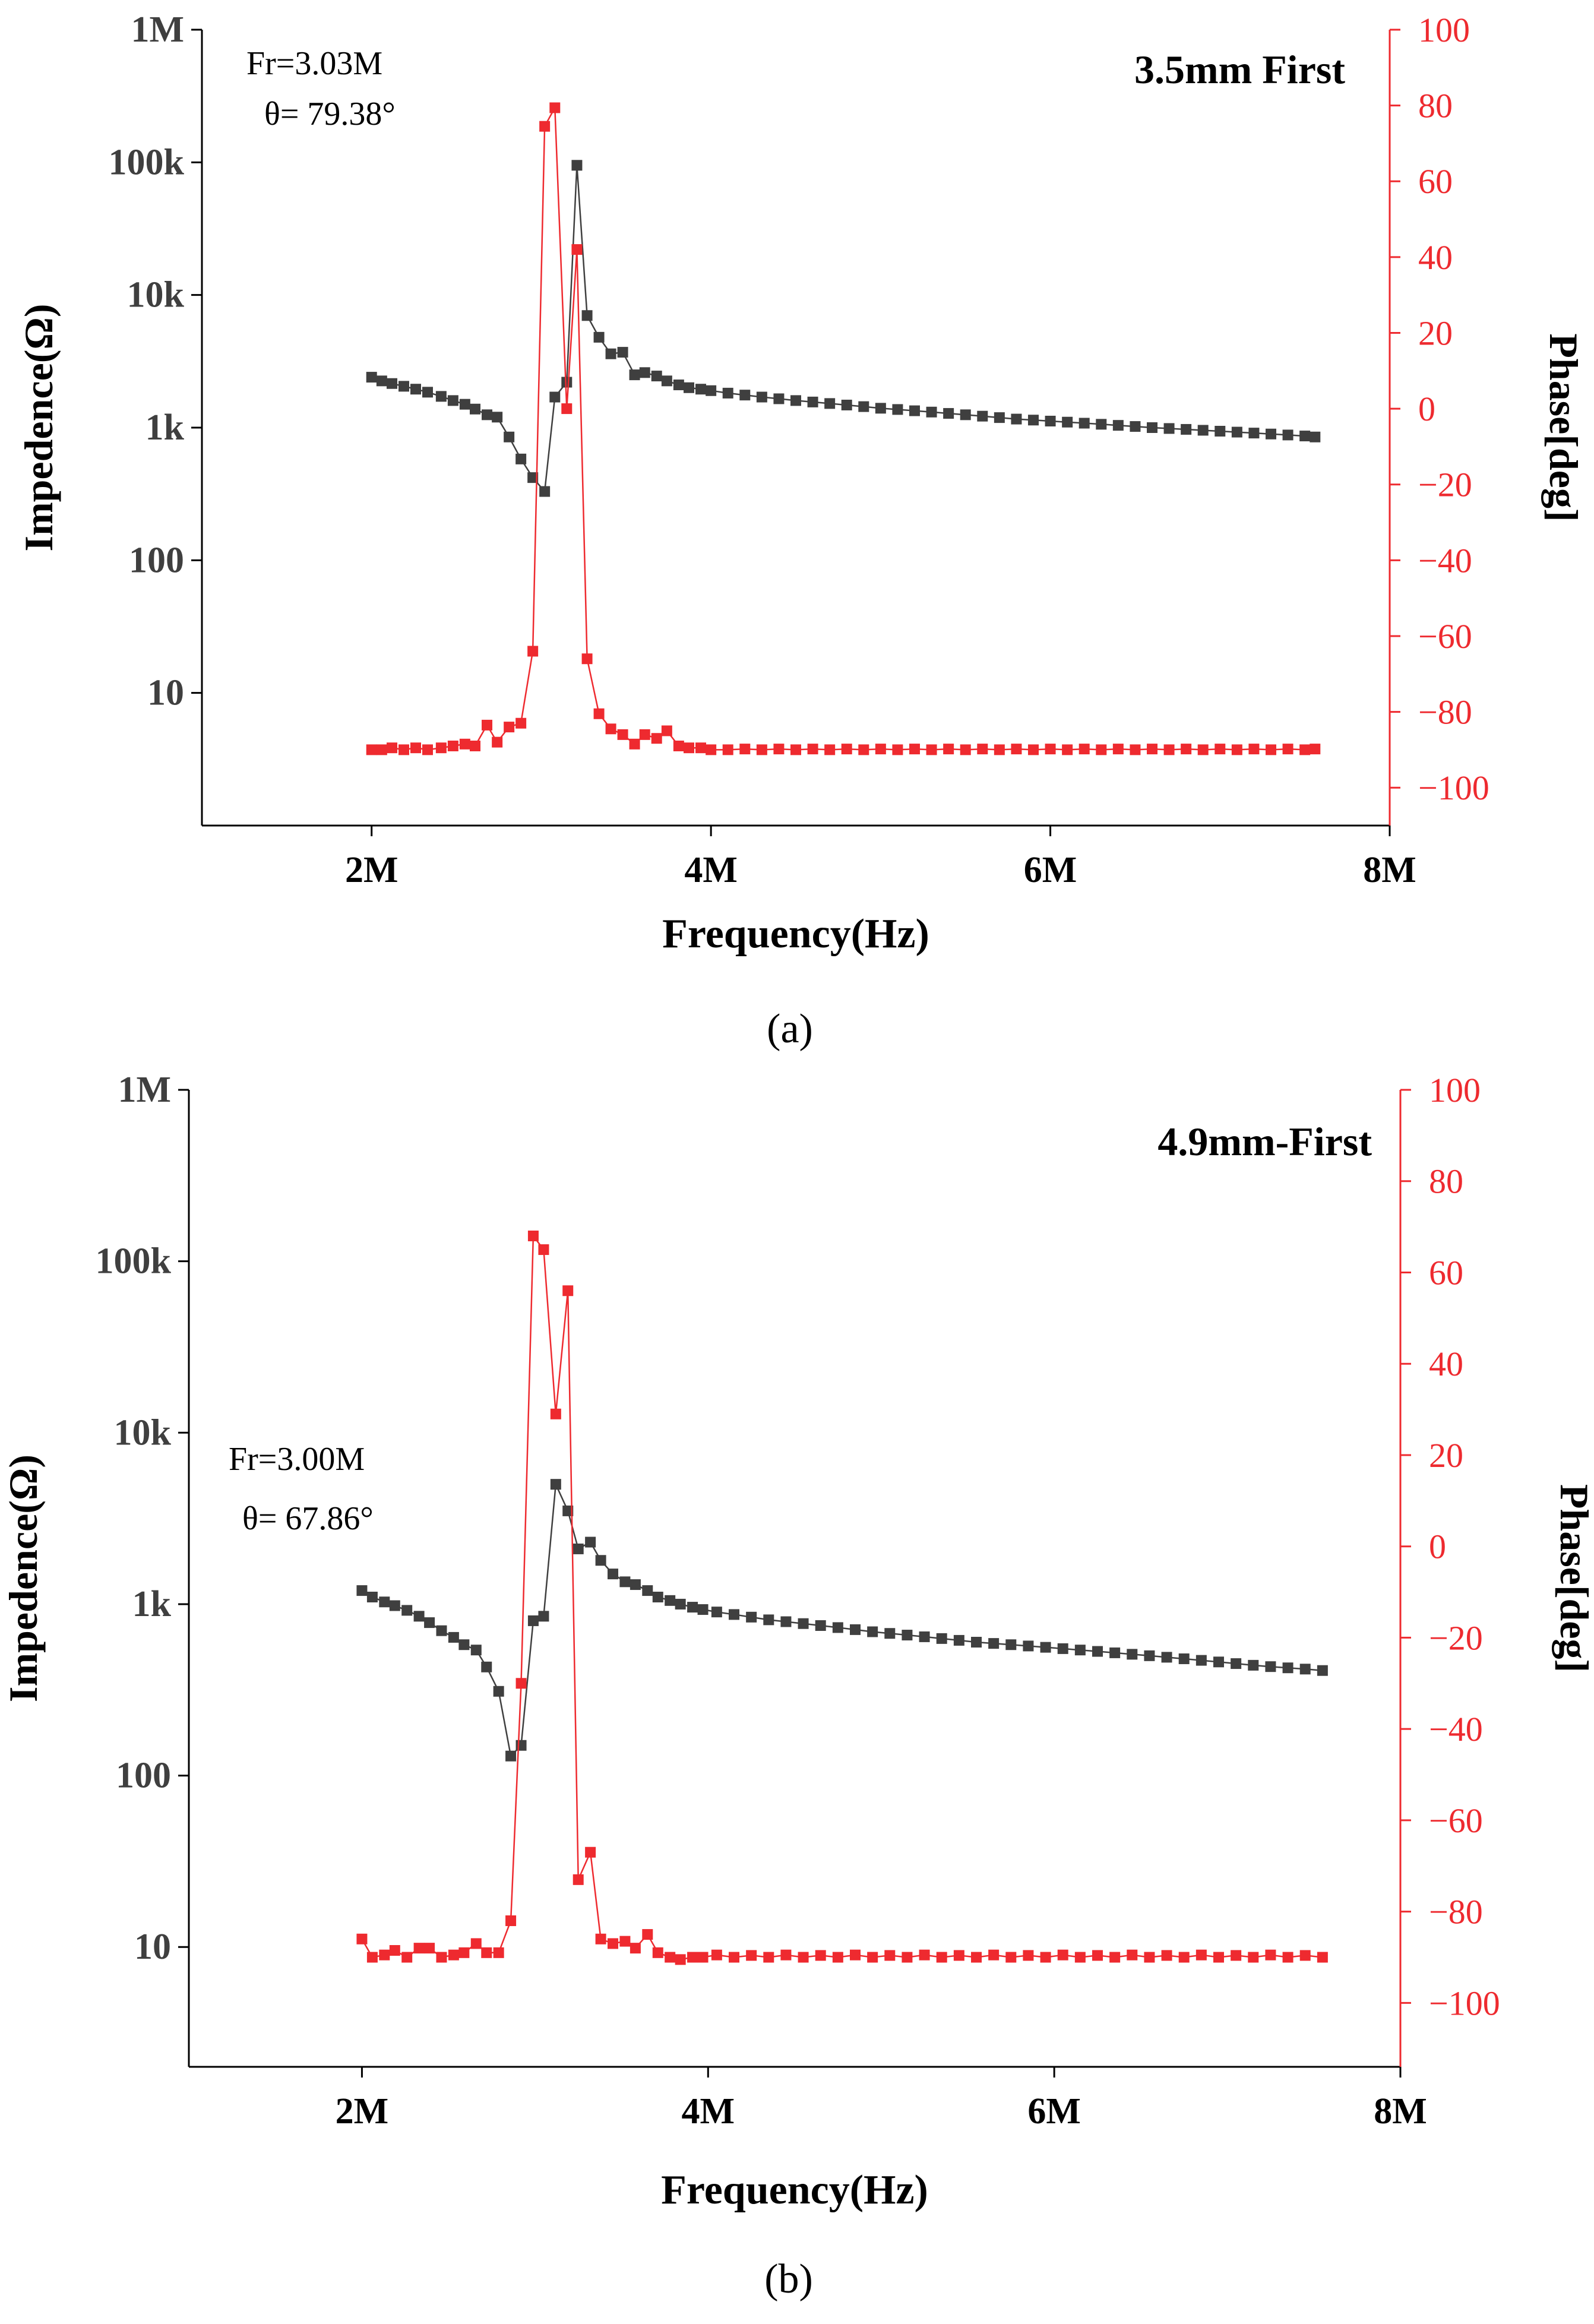  I want to click on y-left-axis-label: Impedence(Ω), so click(23, 1579).